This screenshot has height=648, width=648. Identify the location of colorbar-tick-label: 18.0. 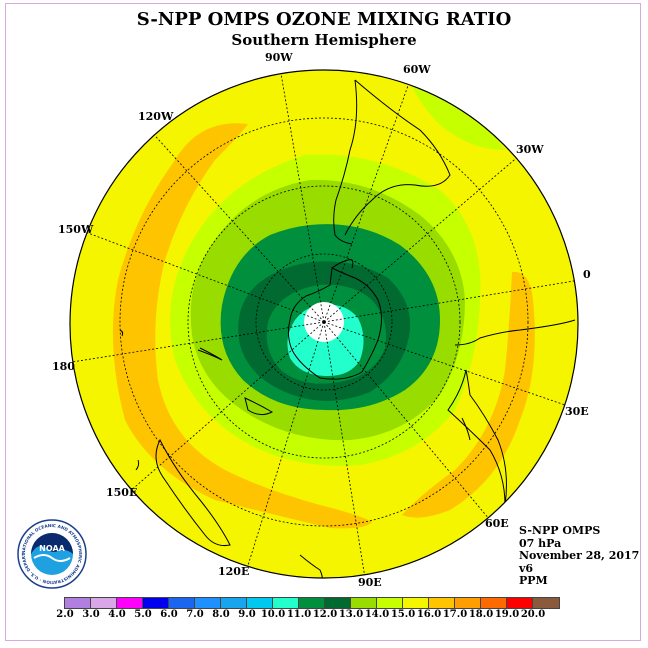
(481, 614).